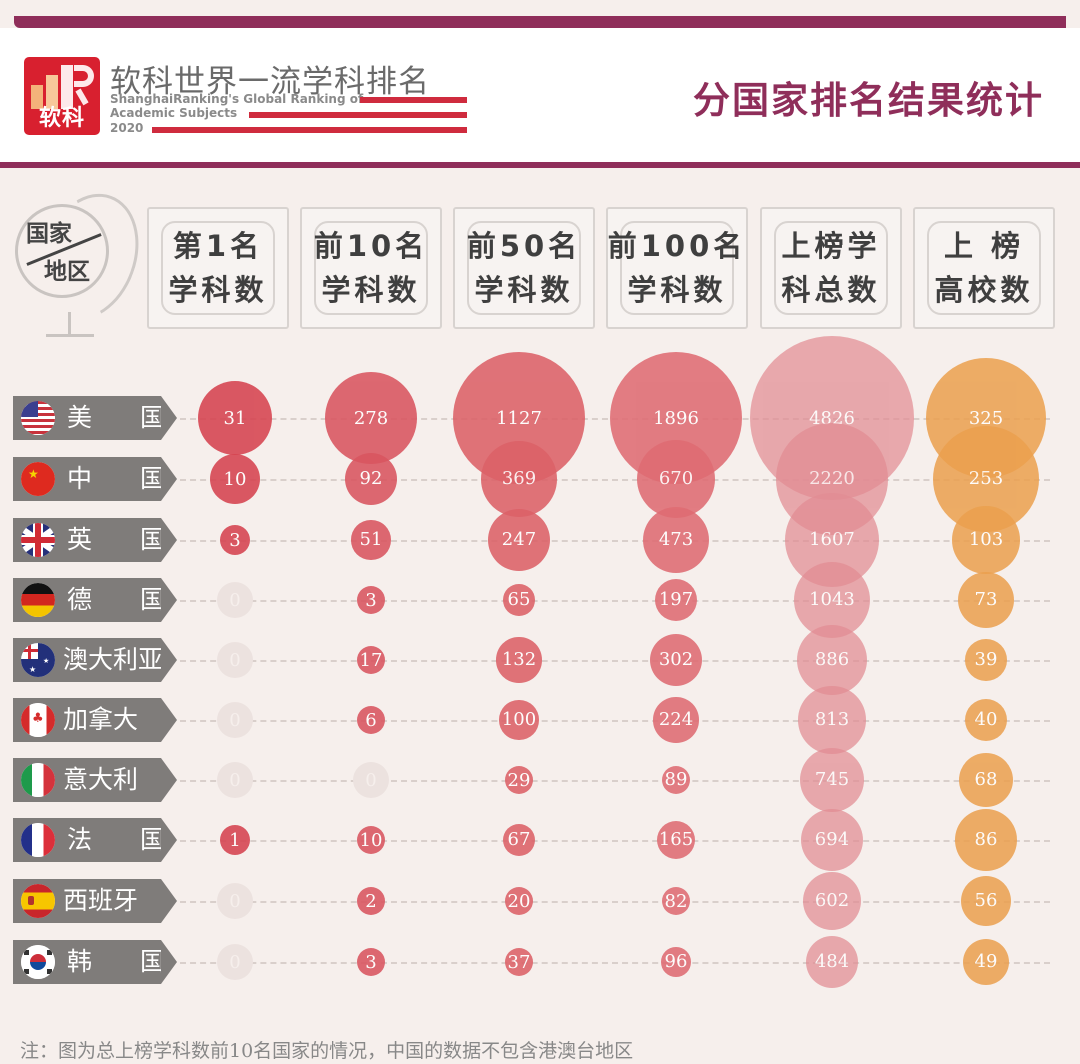  I want to click on data-bubble: 278, so click(371, 418).